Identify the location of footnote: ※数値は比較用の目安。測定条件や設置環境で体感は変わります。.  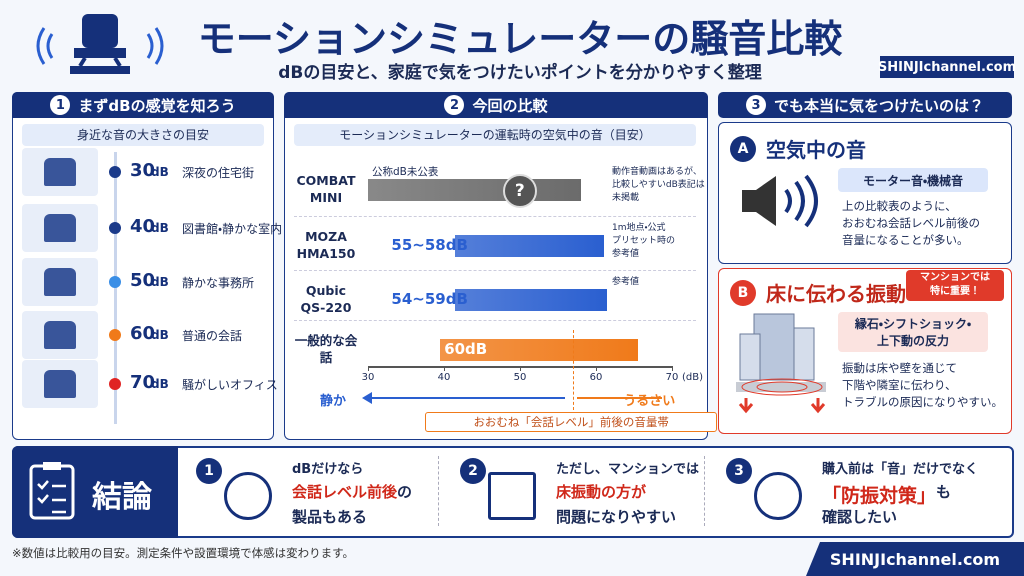
(183, 553).